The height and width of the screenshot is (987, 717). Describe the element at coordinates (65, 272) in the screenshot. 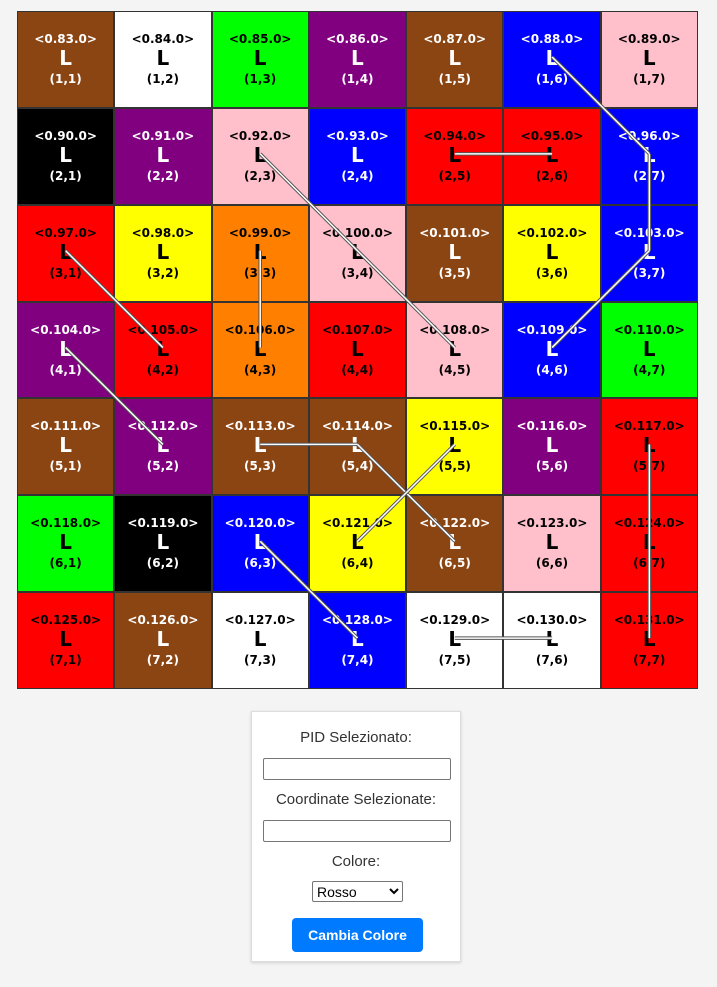

I see `cell-coord: (3,1)` at that location.